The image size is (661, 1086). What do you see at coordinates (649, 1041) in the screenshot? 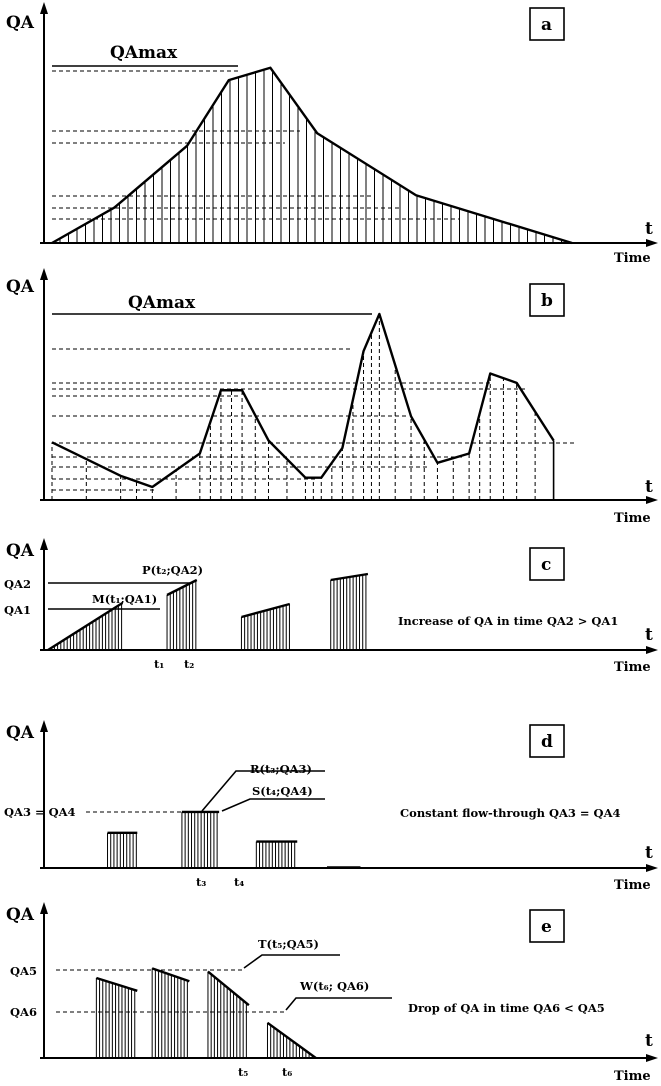
I see `panel-e-t-label: t` at bounding box center [649, 1041].